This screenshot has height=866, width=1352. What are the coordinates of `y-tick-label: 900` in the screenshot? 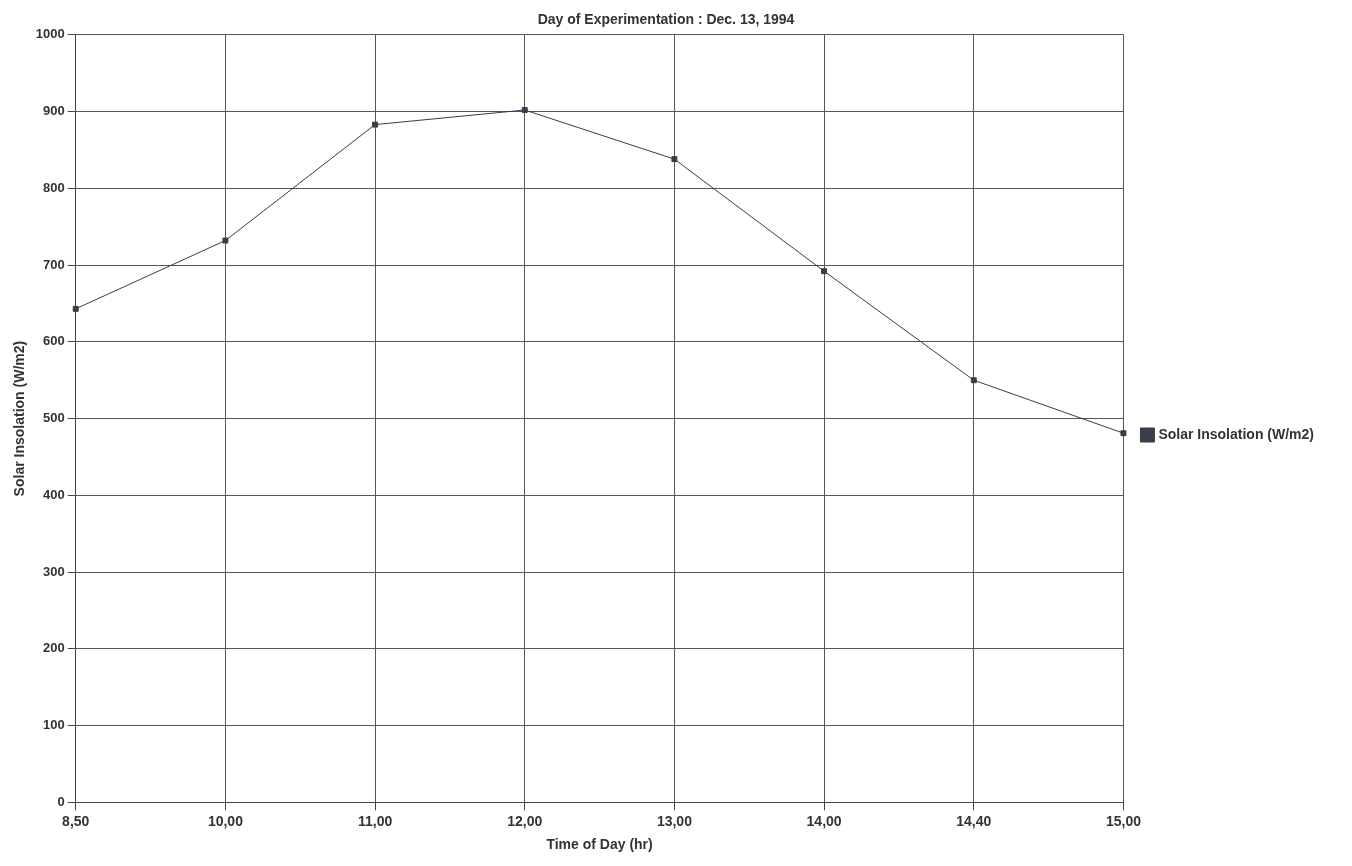 It's located at (54, 111).